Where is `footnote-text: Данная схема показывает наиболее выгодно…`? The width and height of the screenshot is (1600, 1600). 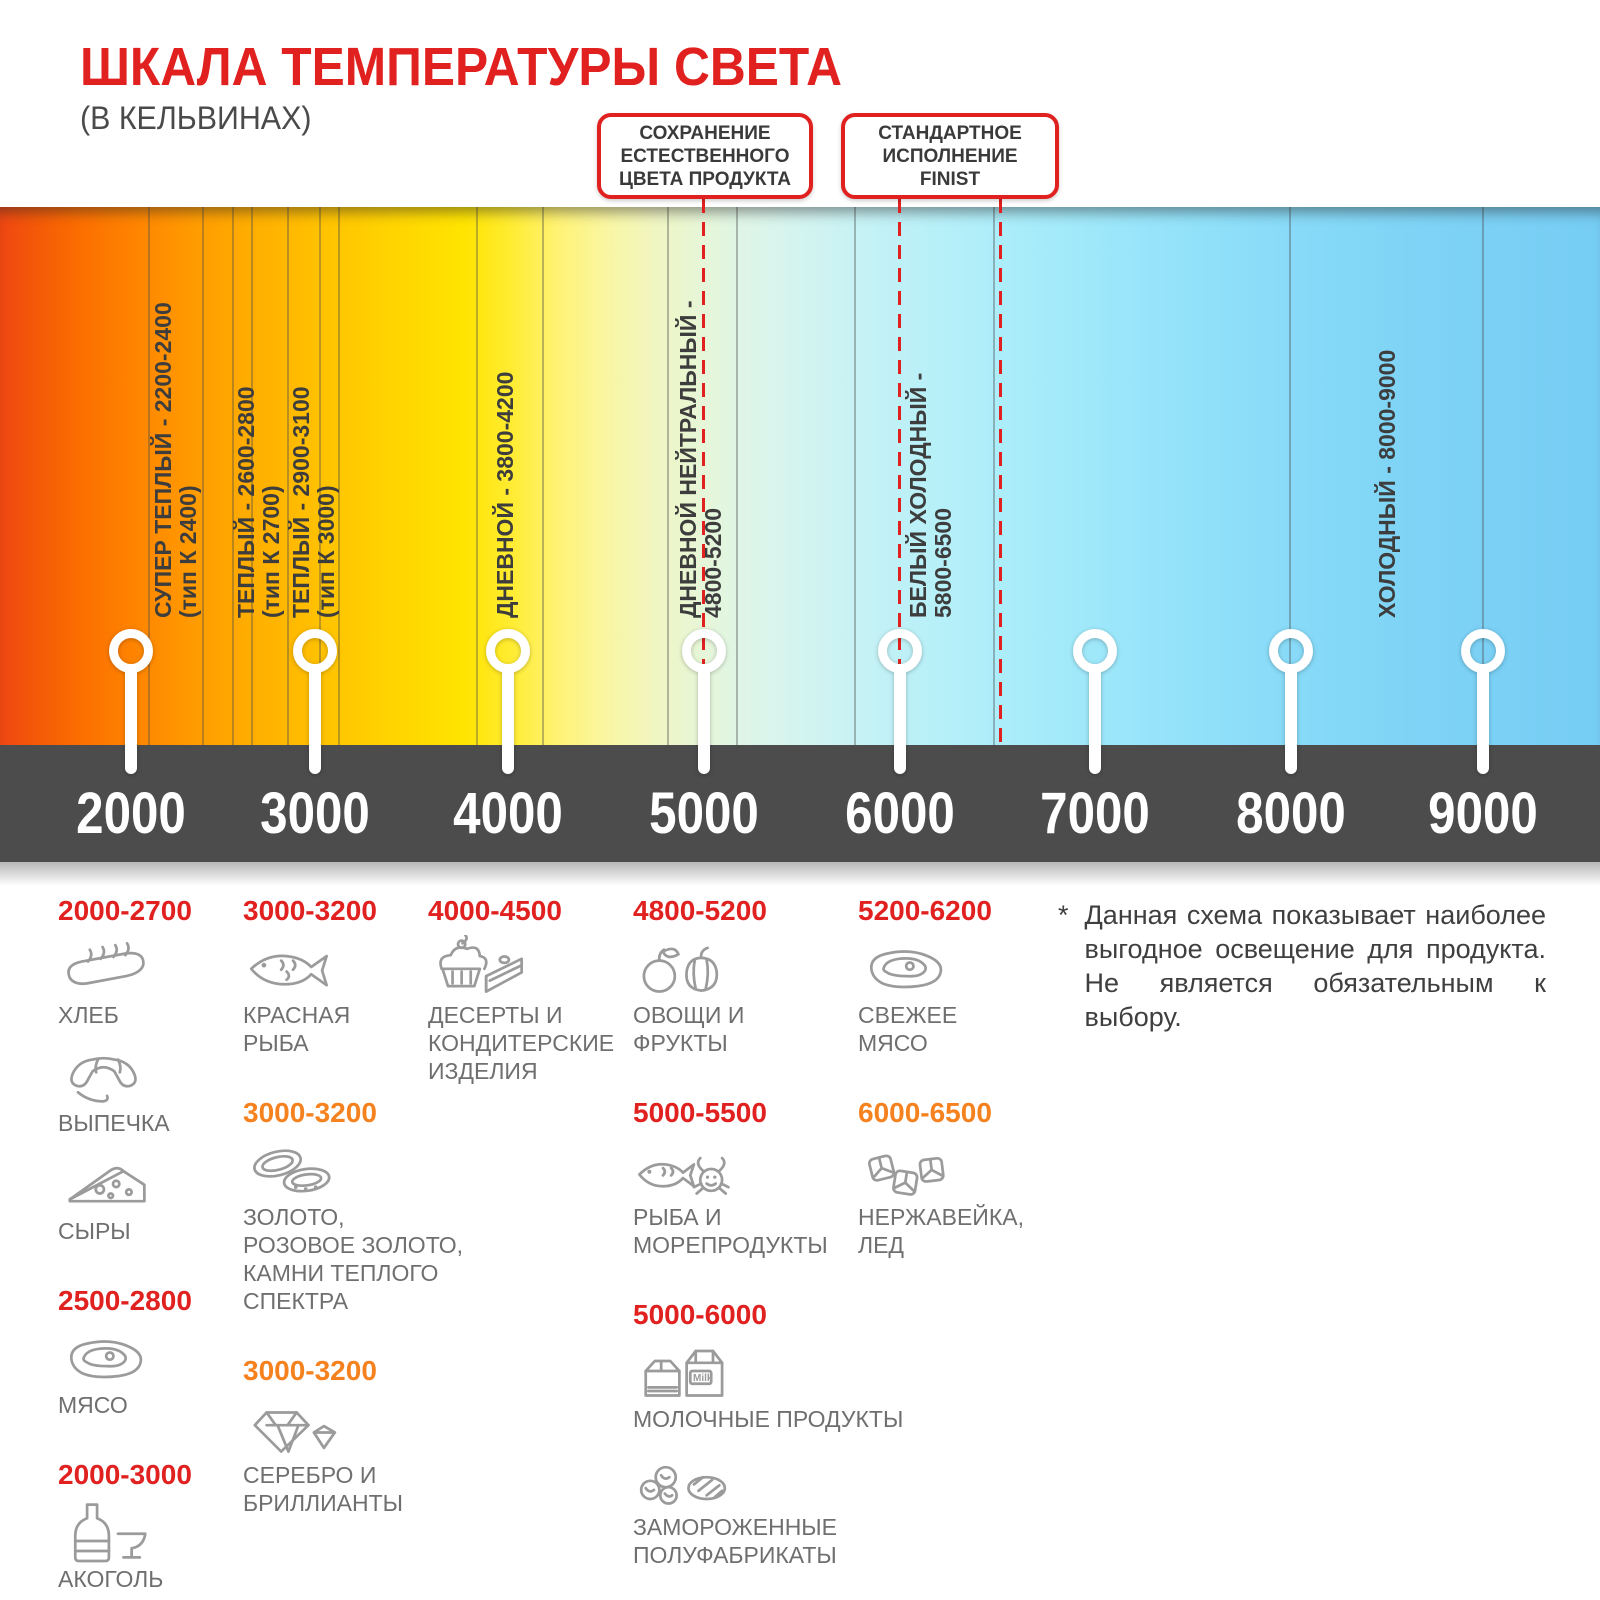 footnote-text: Данная схема показывает наиболее выгодно… is located at coordinates (1315, 966).